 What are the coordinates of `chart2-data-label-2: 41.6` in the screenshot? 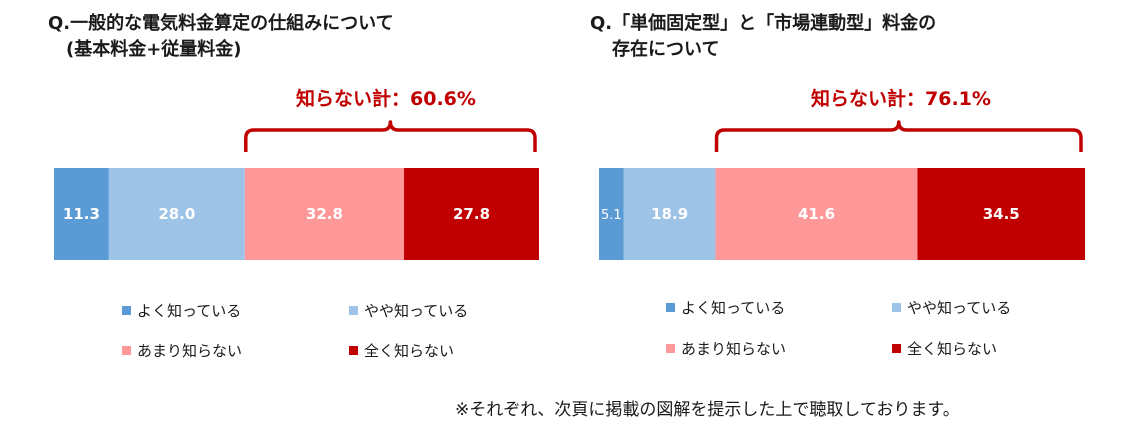 It's located at (816, 214).